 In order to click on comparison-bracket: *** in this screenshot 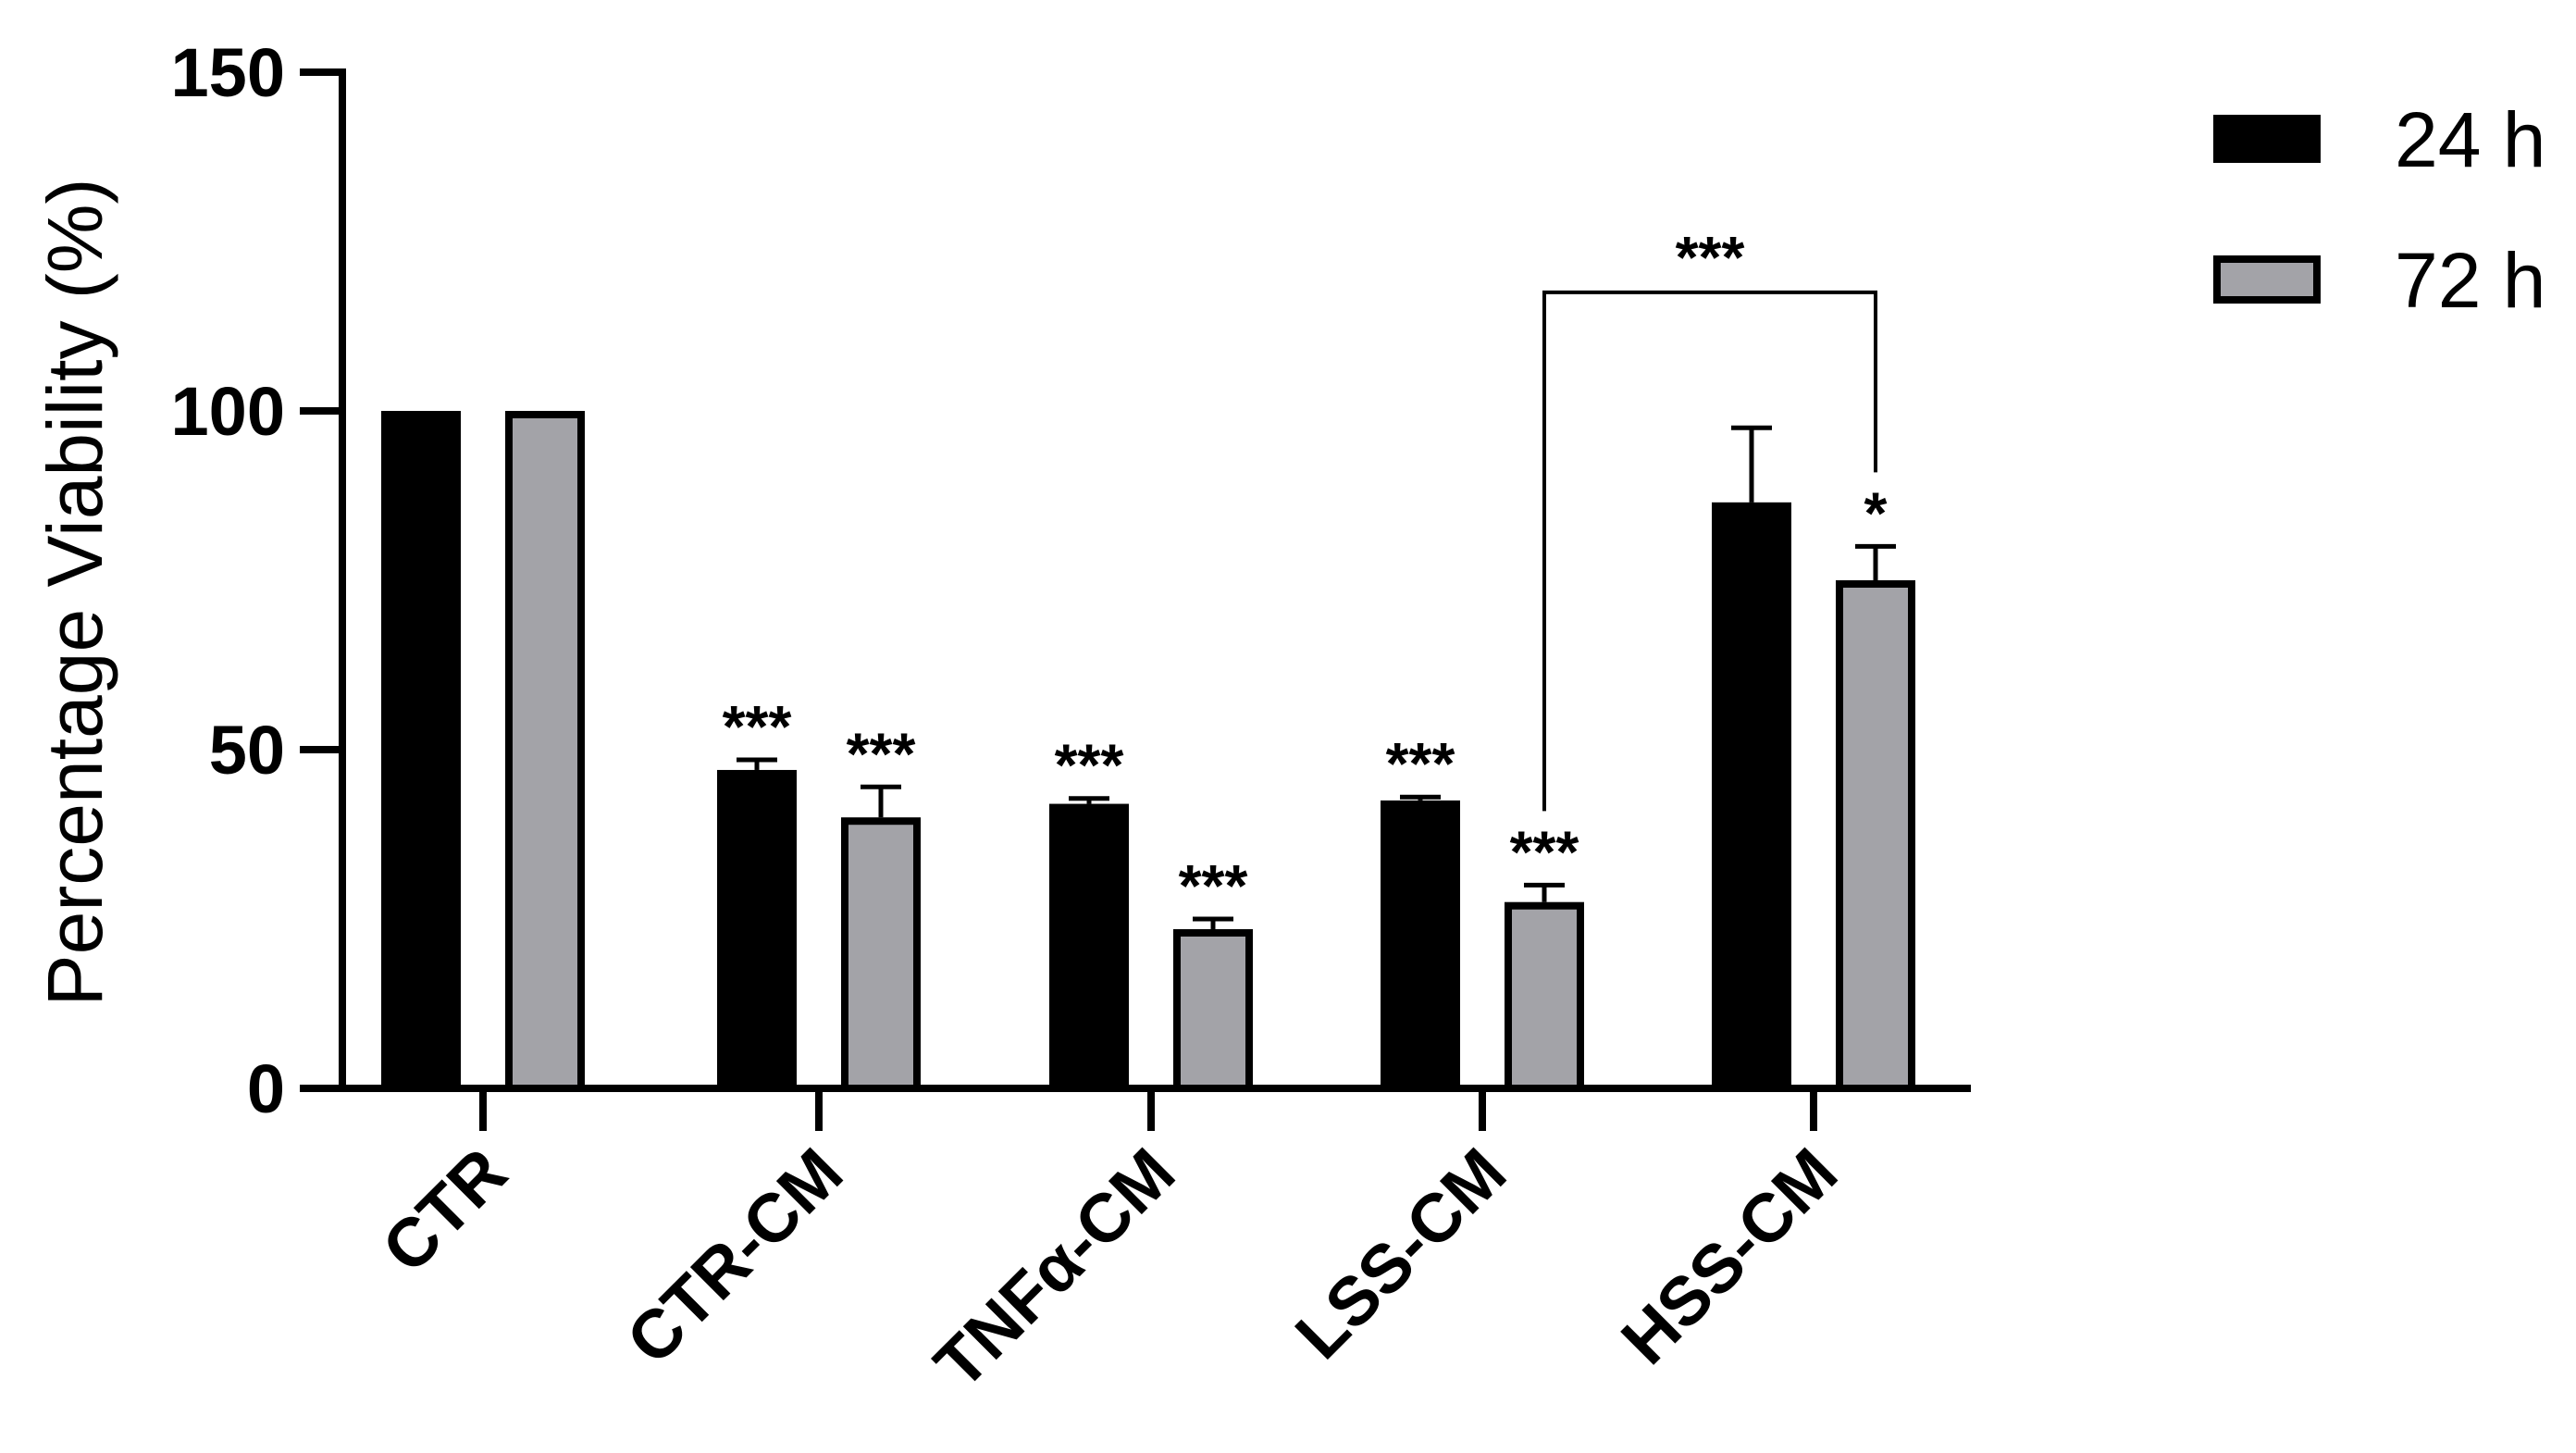, I will do `click(1710, 518)`.